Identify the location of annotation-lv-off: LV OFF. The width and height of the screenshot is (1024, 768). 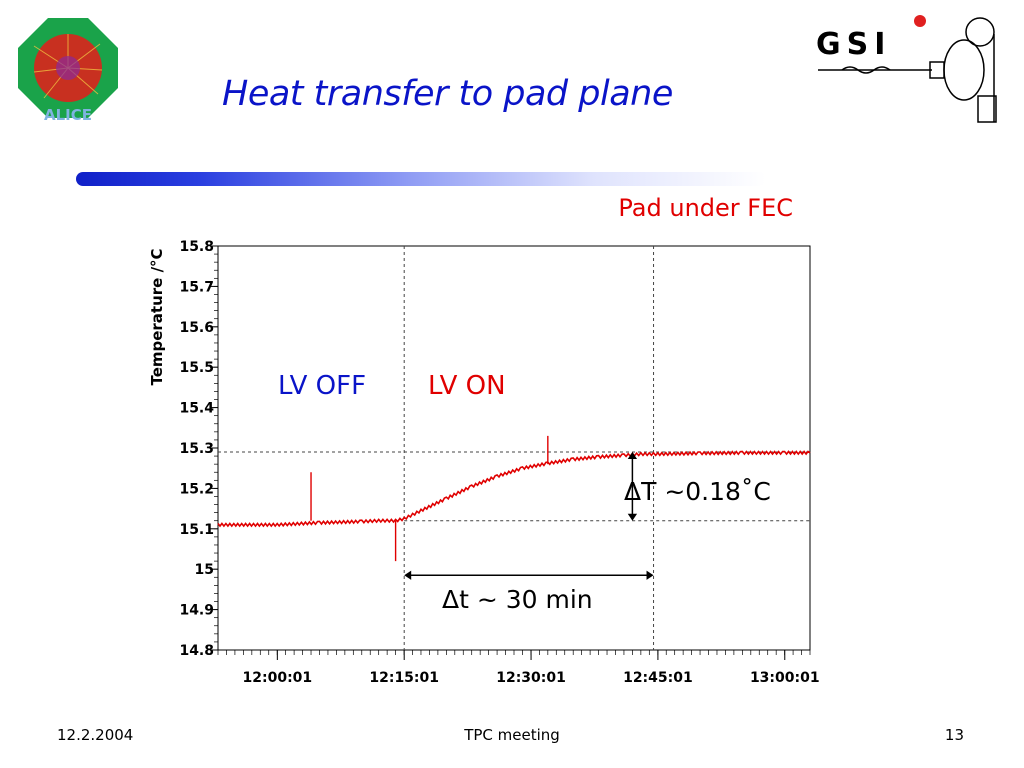
(322, 386).